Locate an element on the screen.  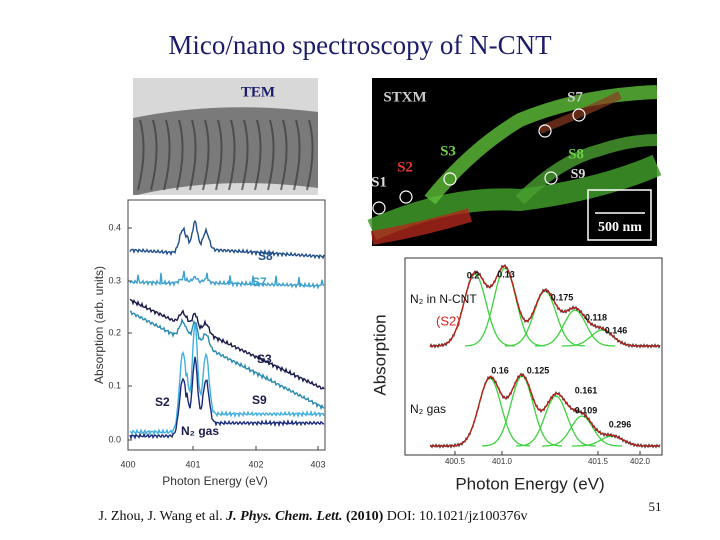
x-tick-label: 400.5 is located at coordinates (455, 461).